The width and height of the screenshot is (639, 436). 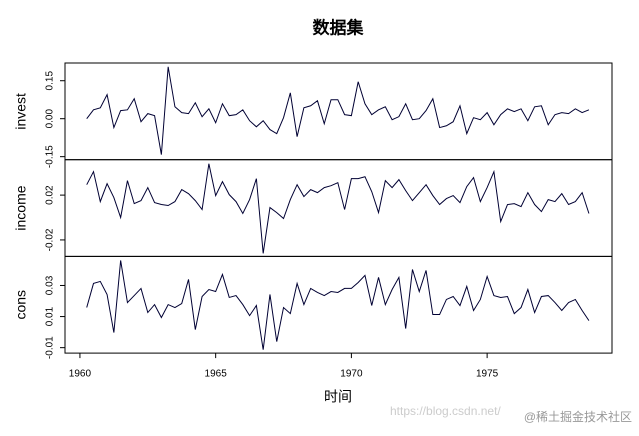 I want to click on y-tick-label: 0.02, so click(x=50, y=195).